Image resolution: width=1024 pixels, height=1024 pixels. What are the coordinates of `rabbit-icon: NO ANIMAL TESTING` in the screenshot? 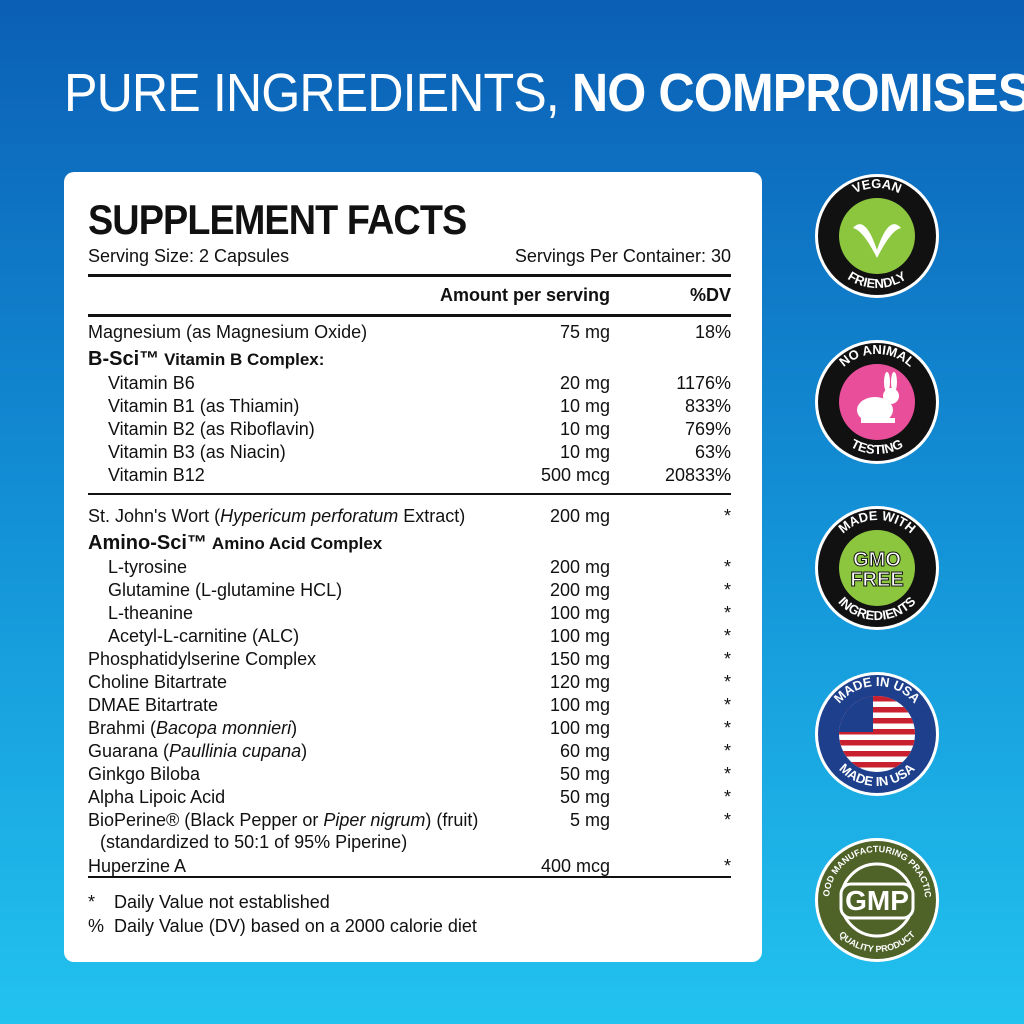 It's located at (877, 402).